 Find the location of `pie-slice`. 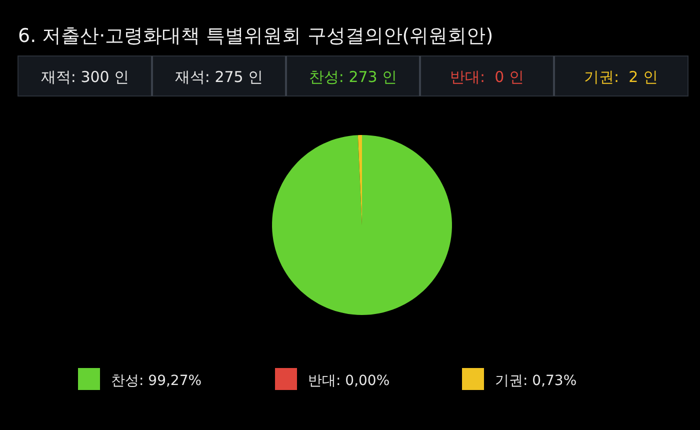

pie-slice is located at coordinates (362, 225).